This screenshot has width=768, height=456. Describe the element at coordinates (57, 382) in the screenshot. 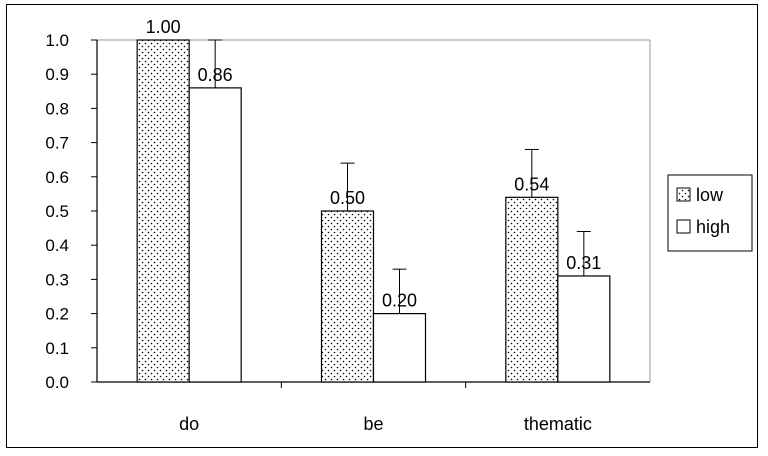

I see `y-tick-label: 0.0` at that location.